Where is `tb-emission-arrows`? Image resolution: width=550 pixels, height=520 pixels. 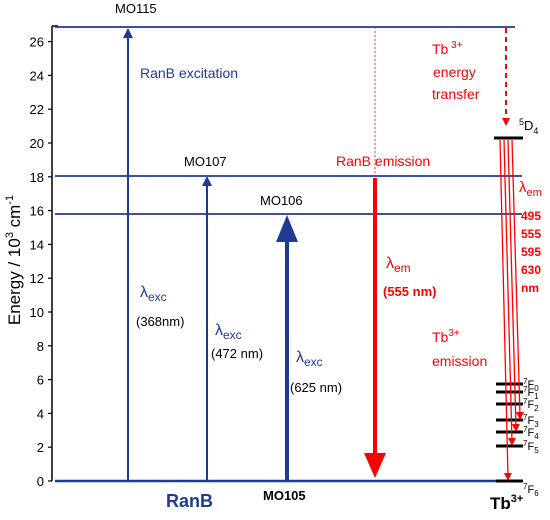 tb-emission-arrows is located at coordinates (511, 310).